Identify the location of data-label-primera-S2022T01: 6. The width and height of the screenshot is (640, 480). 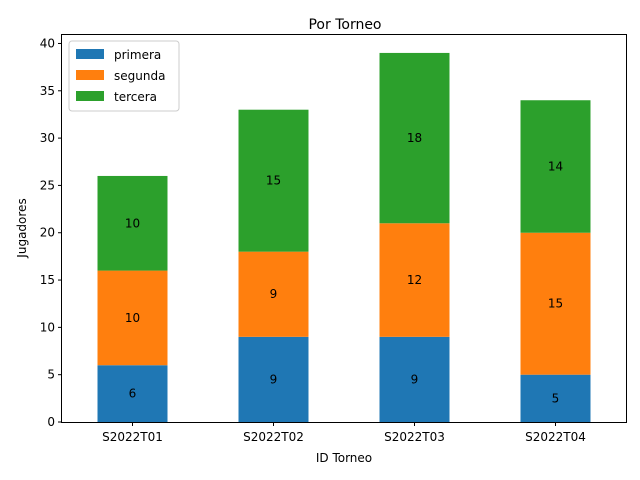
(133, 394).